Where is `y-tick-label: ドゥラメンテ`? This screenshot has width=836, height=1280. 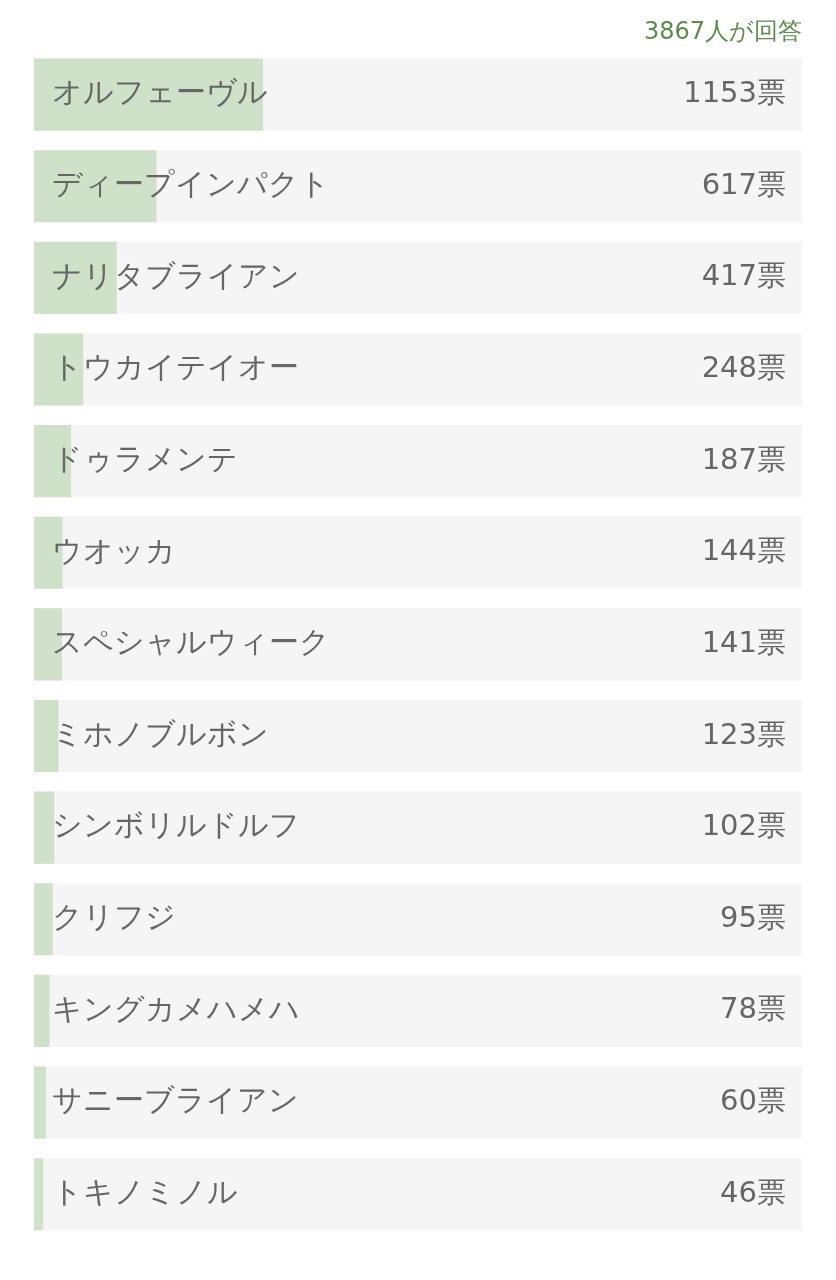
y-tick-label: ドゥラメンテ is located at coordinates (145, 458).